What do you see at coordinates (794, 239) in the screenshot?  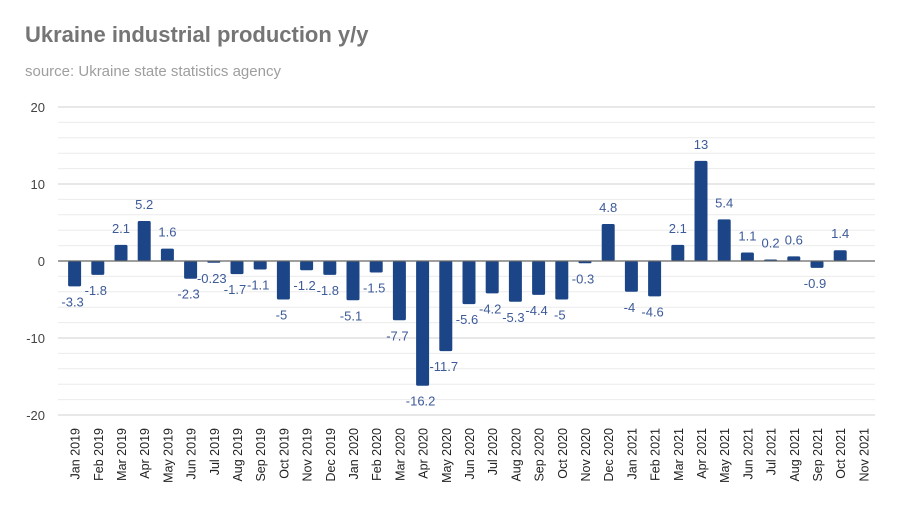 I see `data-label: 0.6` at bounding box center [794, 239].